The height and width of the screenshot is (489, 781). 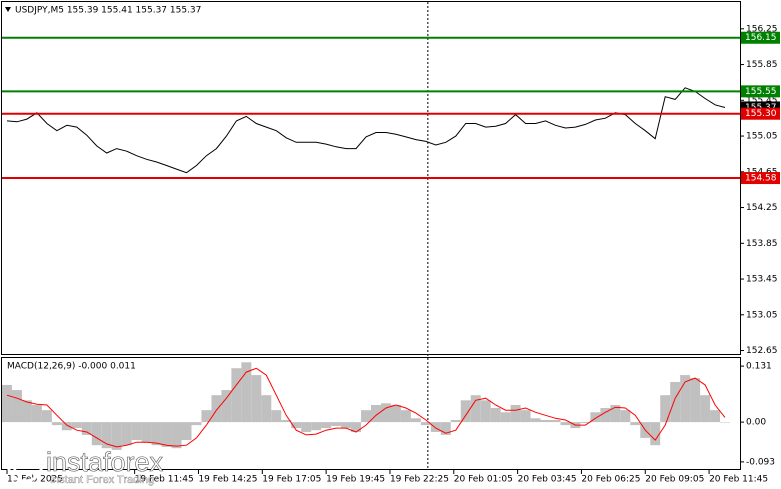 What do you see at coordinates (8, 9) in the screenshot?
I see `menu-triangle` at bounding box center [8, 9].